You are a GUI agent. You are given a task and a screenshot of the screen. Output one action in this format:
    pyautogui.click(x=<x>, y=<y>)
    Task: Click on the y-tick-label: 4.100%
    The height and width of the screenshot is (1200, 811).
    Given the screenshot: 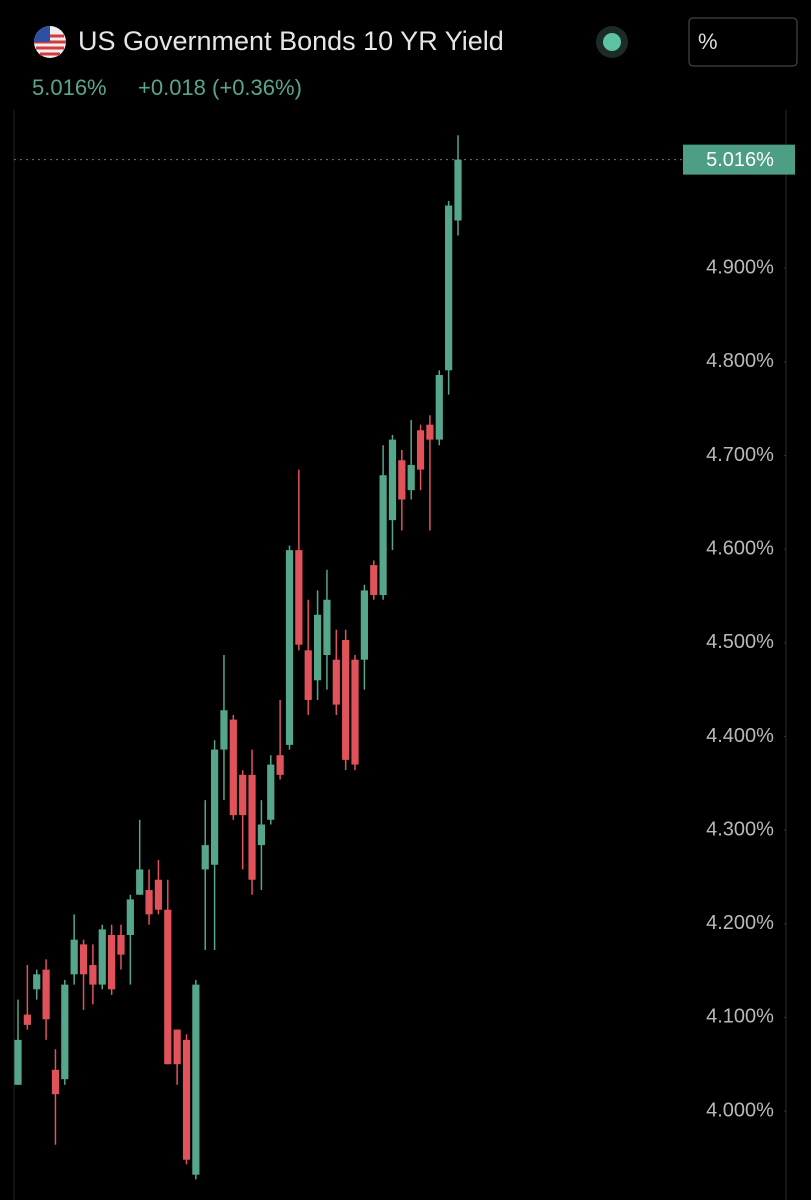 What is the action you would take?
    pyautogui.click(x=740, y=1017)
    